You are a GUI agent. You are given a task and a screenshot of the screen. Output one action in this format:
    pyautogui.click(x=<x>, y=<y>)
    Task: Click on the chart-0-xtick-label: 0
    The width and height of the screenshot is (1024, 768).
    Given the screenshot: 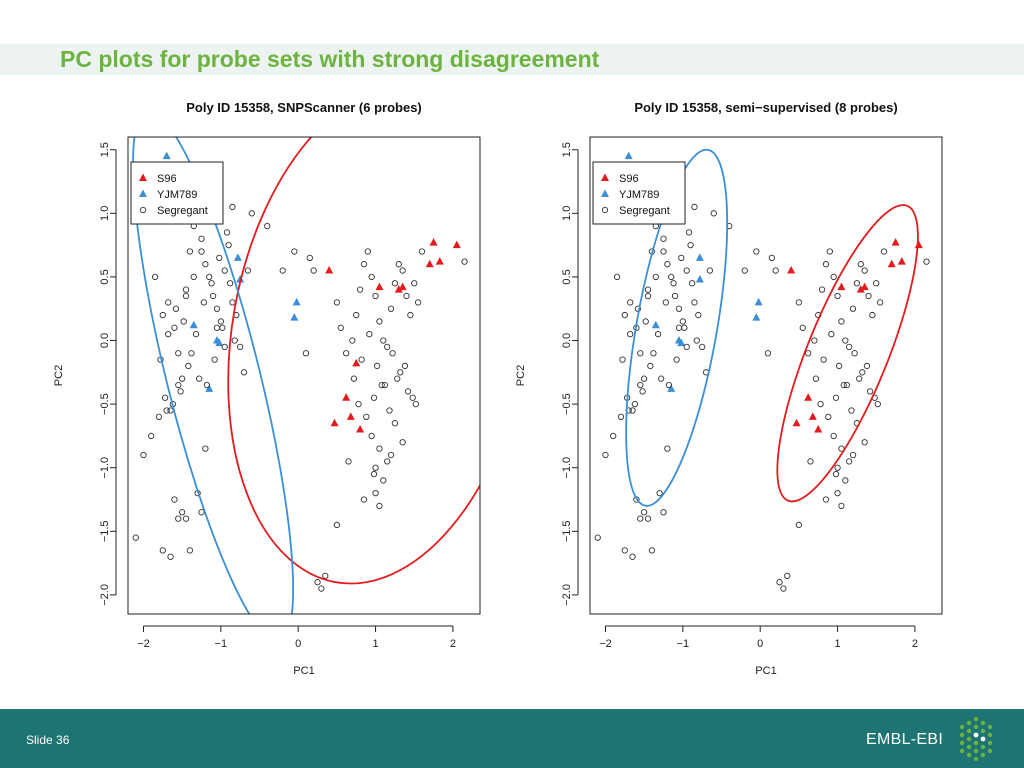 What is the action you would take?
    pyautogui.click(x=298, y=644)
    